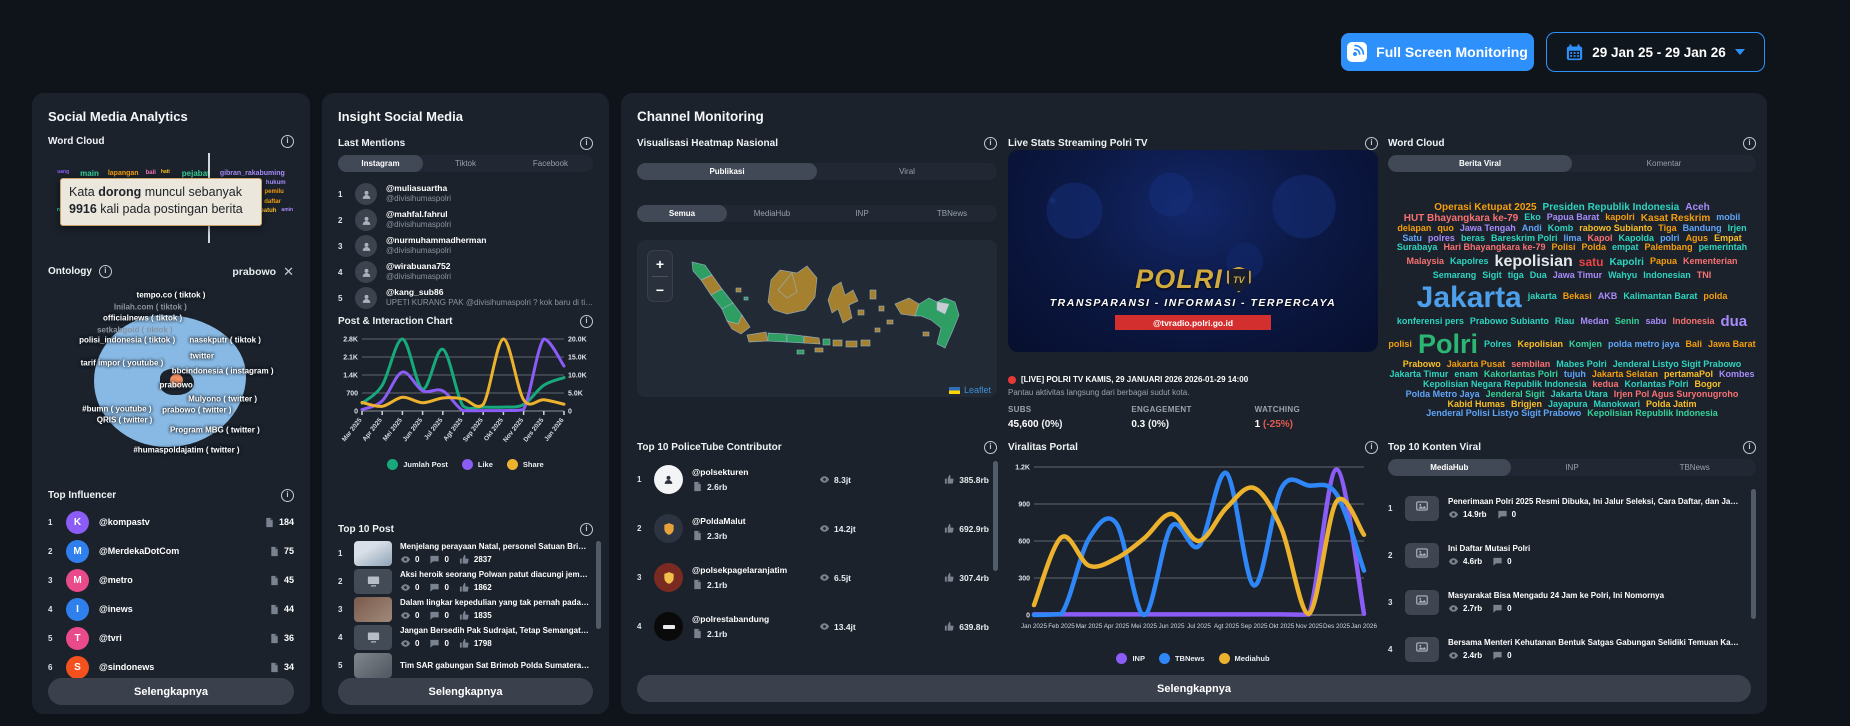 The width and height of the screenshot is (1850, 726). Describe the element at coordinates (550, 163) in the screenshot. I see `mentions-tab-facebook: Facebook` at that location.